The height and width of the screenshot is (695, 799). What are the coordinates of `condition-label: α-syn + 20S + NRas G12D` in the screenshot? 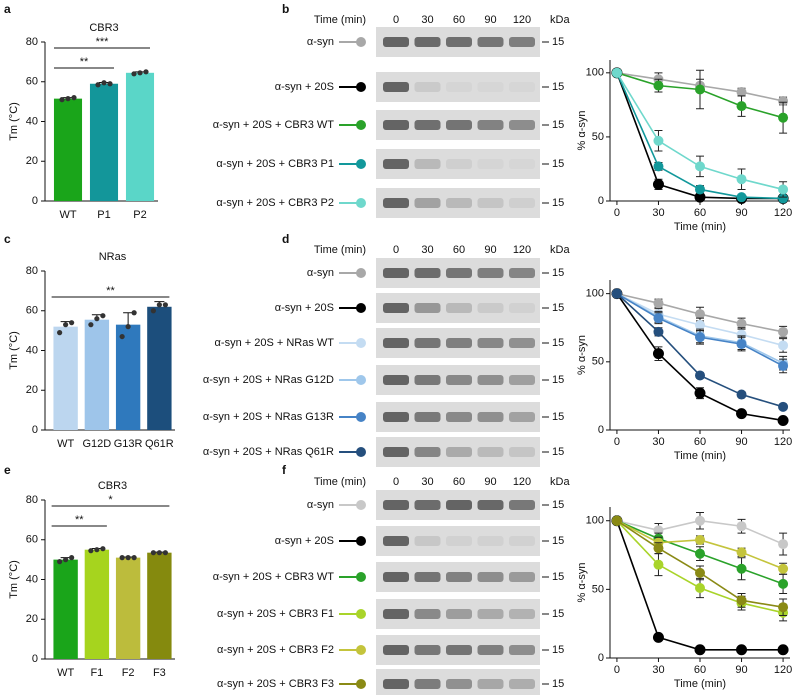 It's located at (268, 380).